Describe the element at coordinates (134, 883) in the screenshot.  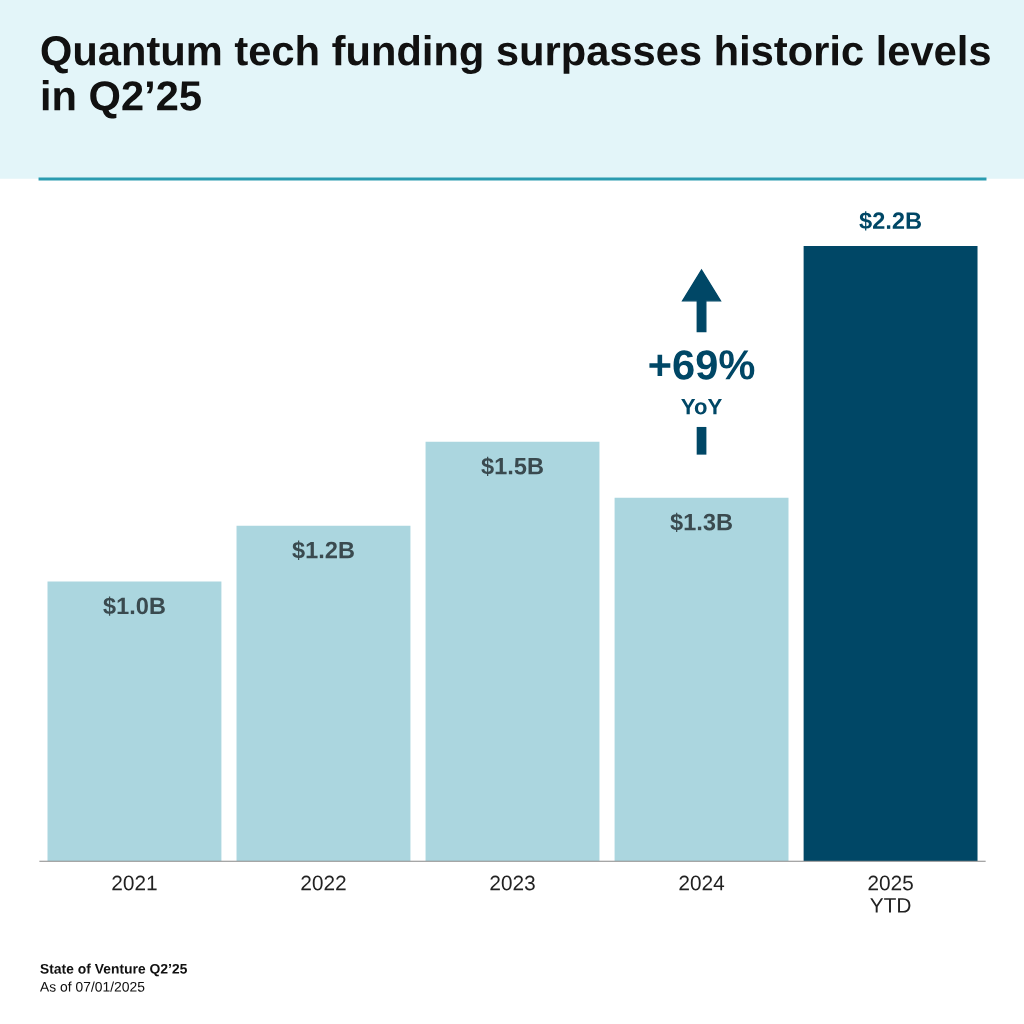
I see `x-tick-label: 2021` at that location.